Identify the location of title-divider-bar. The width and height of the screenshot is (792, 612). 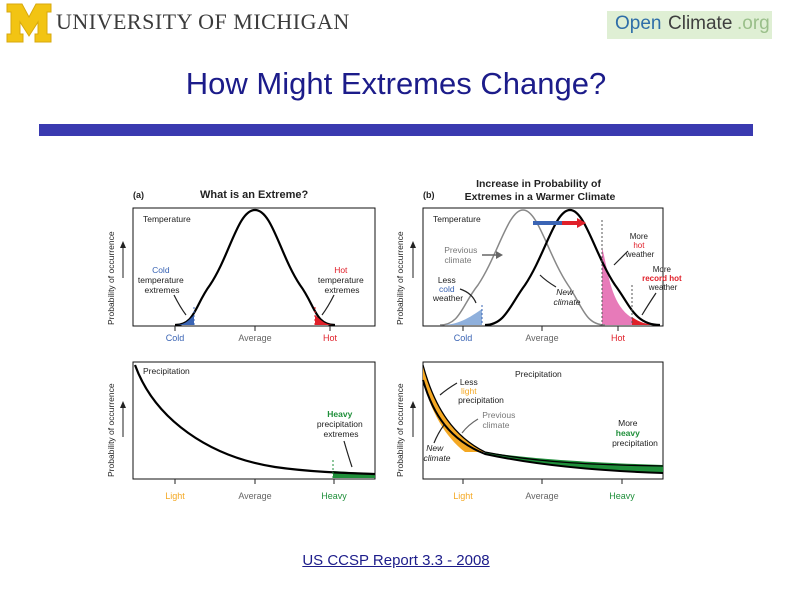
(396, 130).